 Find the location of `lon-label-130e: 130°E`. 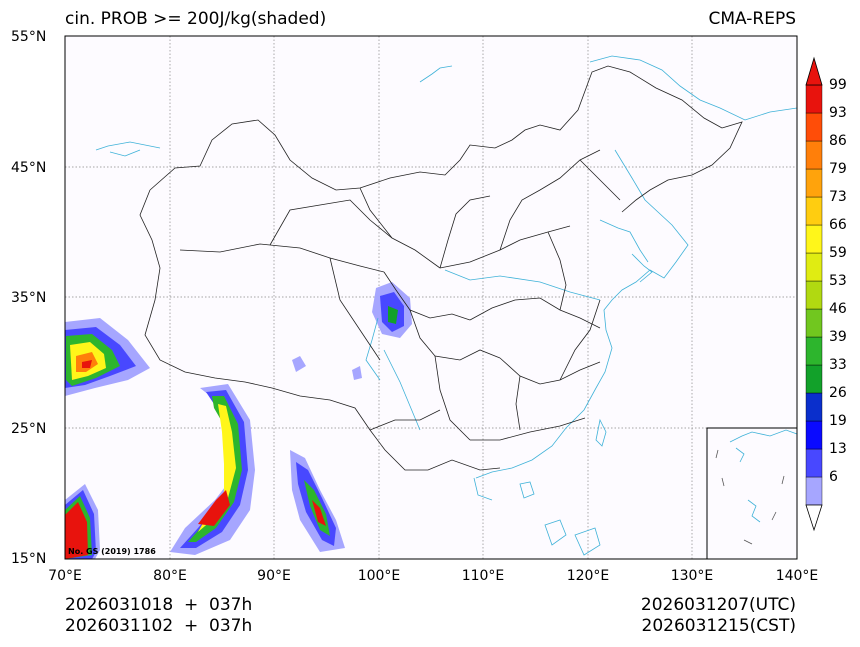

lon-label-130e: 130°E is located at coordinates (692, 576).